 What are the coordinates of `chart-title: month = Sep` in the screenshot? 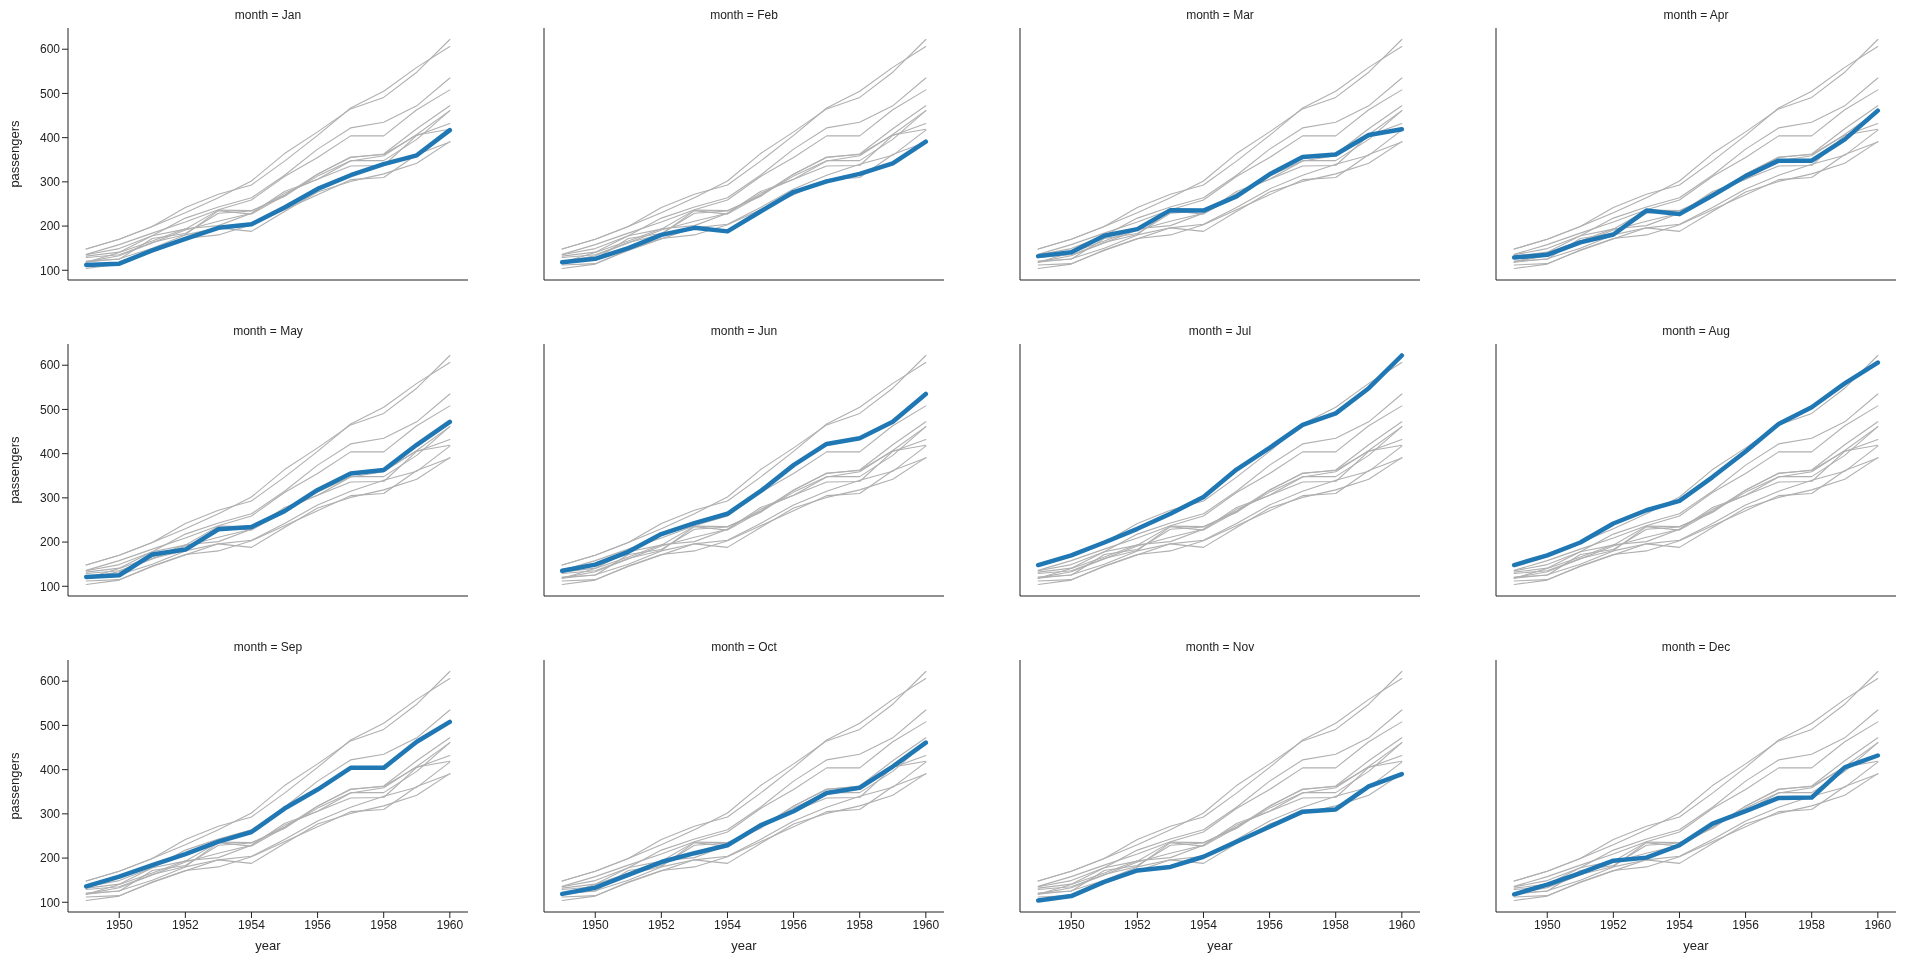 It's located at (268, 647).